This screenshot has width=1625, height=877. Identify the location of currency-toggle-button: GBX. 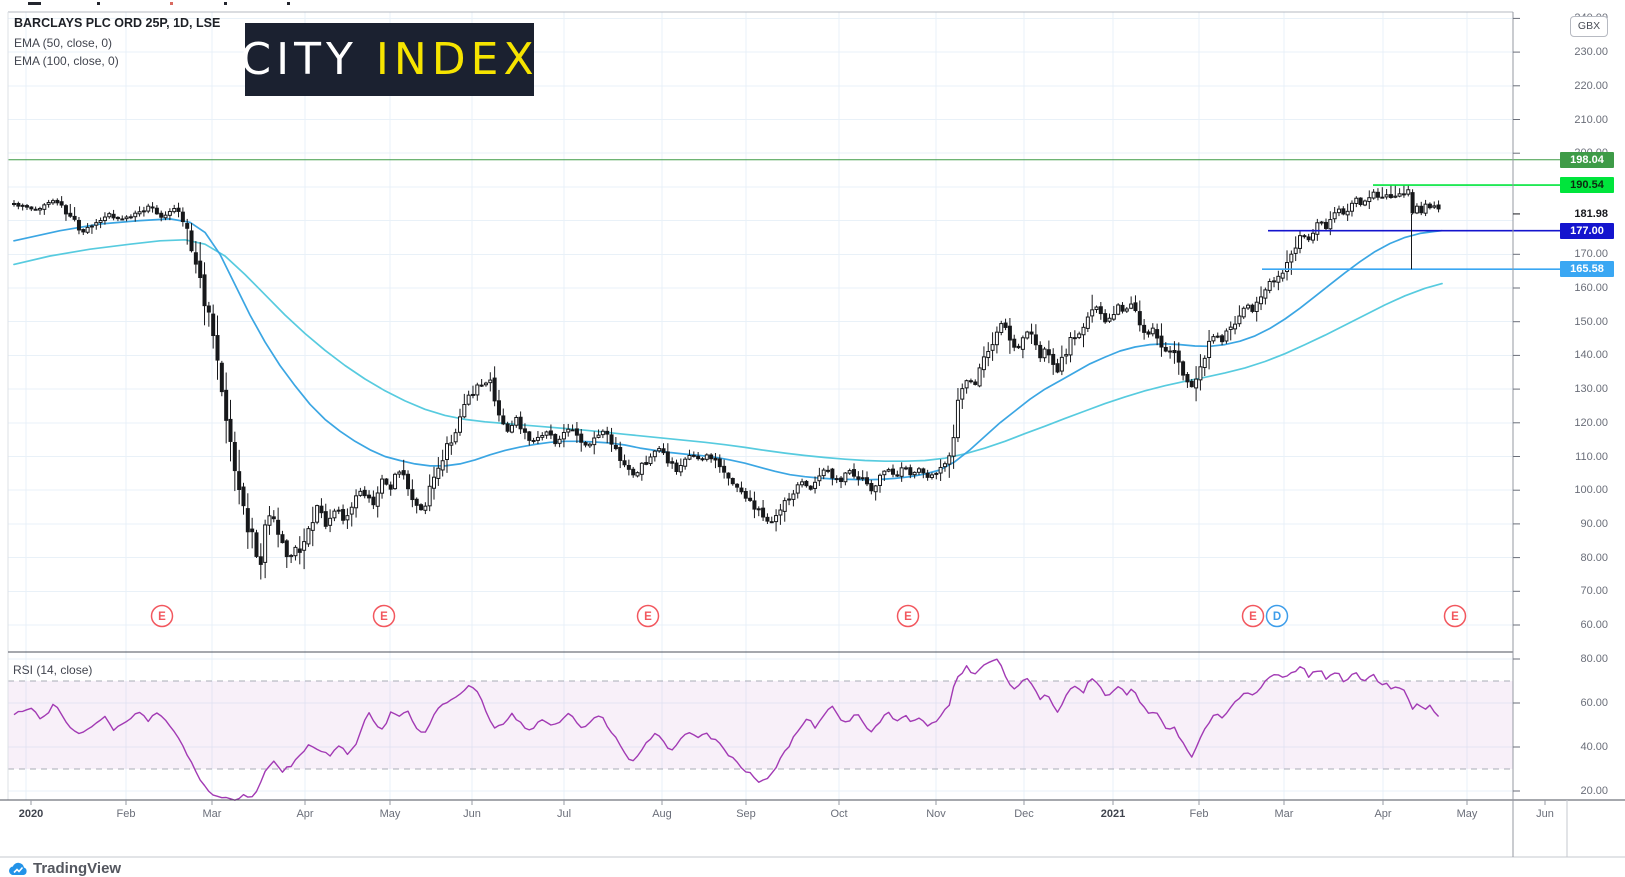
(1589, 26).